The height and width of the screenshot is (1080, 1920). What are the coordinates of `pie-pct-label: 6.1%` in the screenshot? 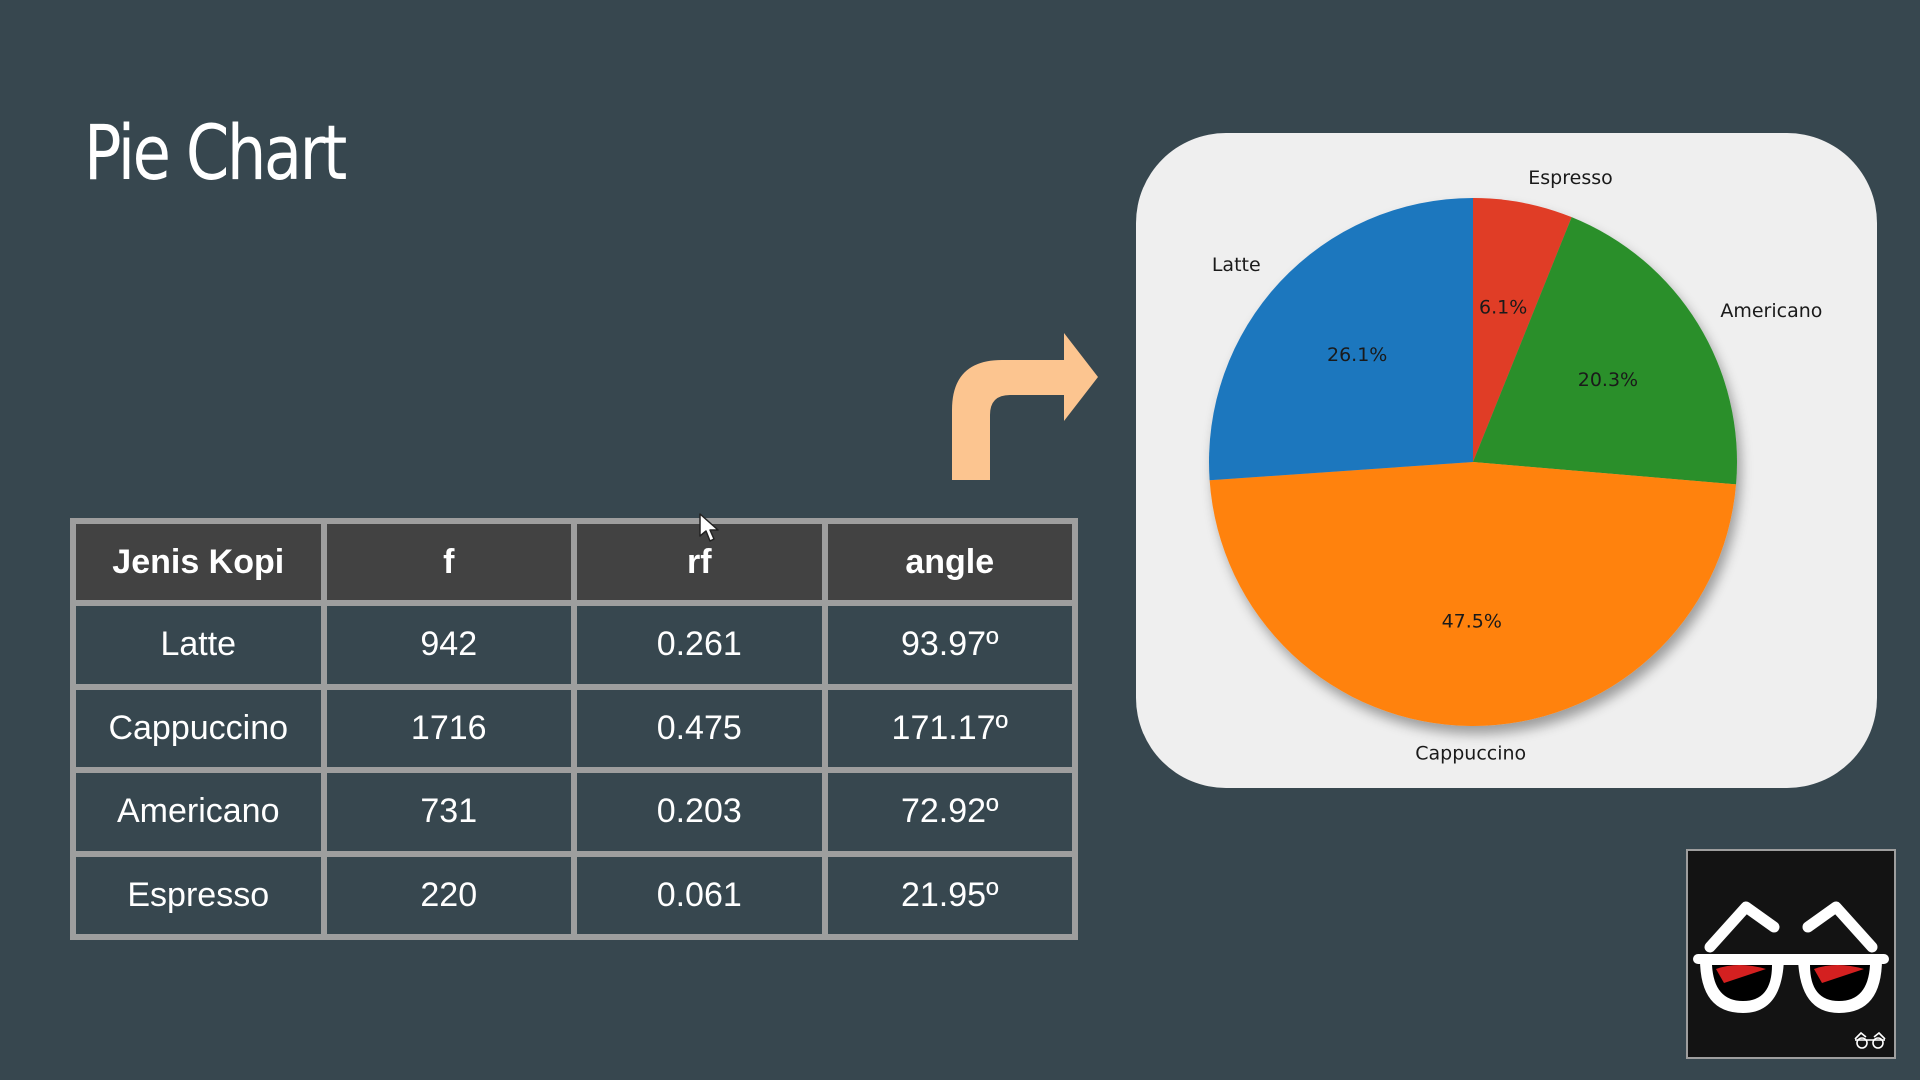 It's located at (1503, 307).